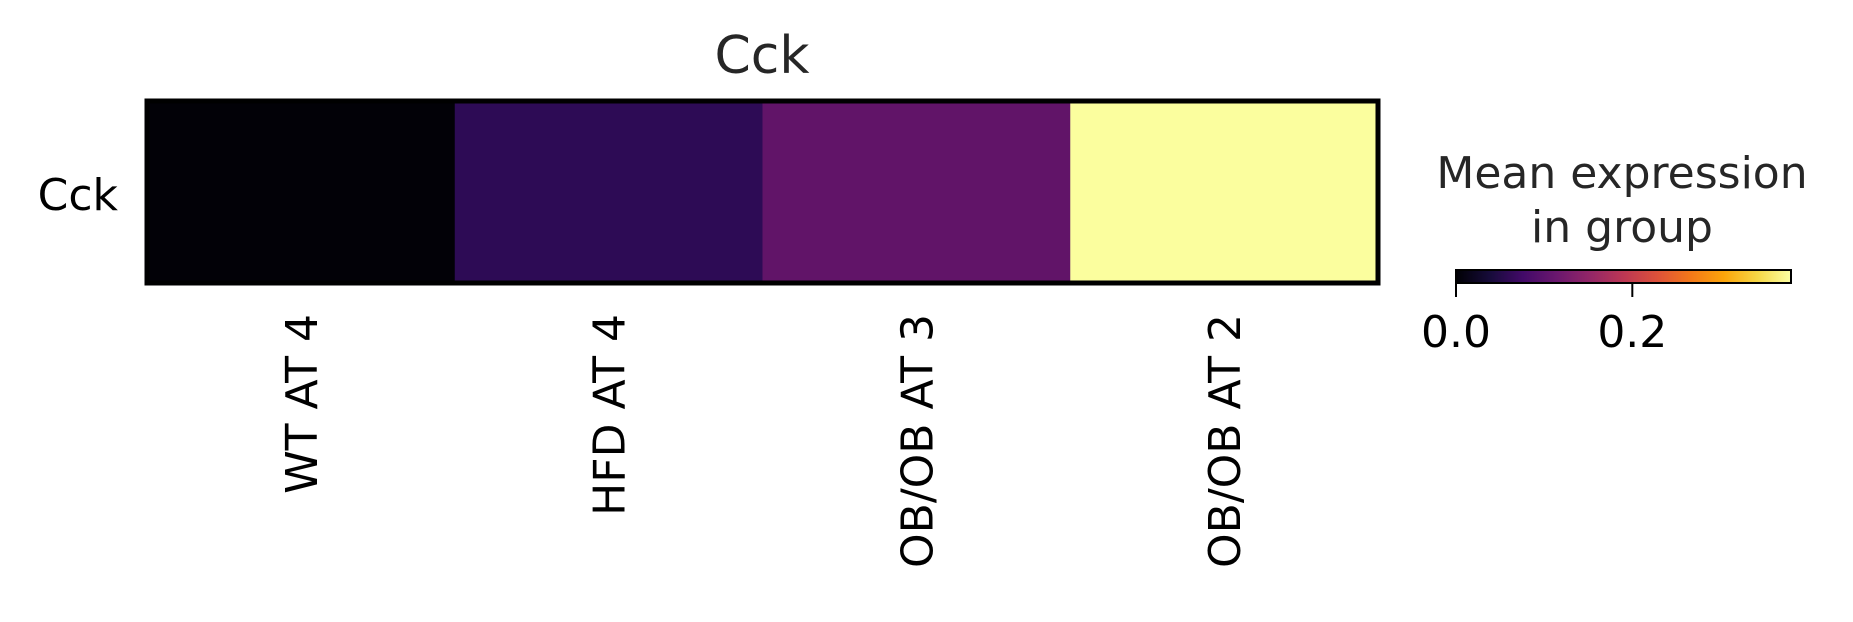  What do you see at coordinates (610, 415) in the screenshot?
I see `column-label: HFD AT 4` at bounding box center [610, 415].